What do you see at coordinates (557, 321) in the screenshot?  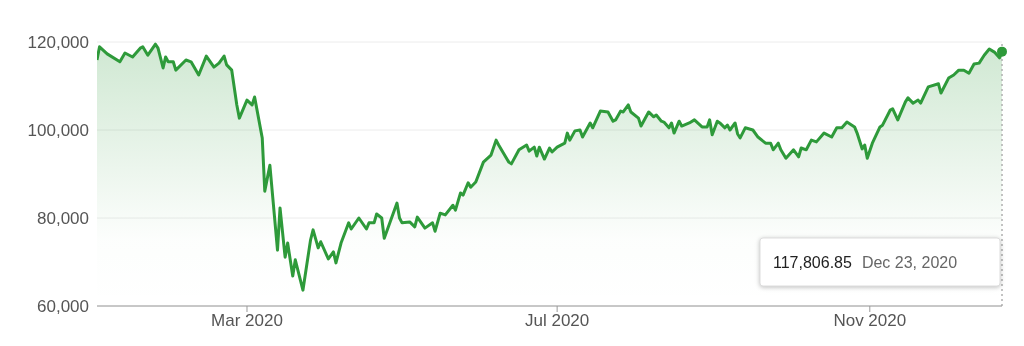 I see `x-tick-label: Jul 2020` at bounding box center [557, 321].